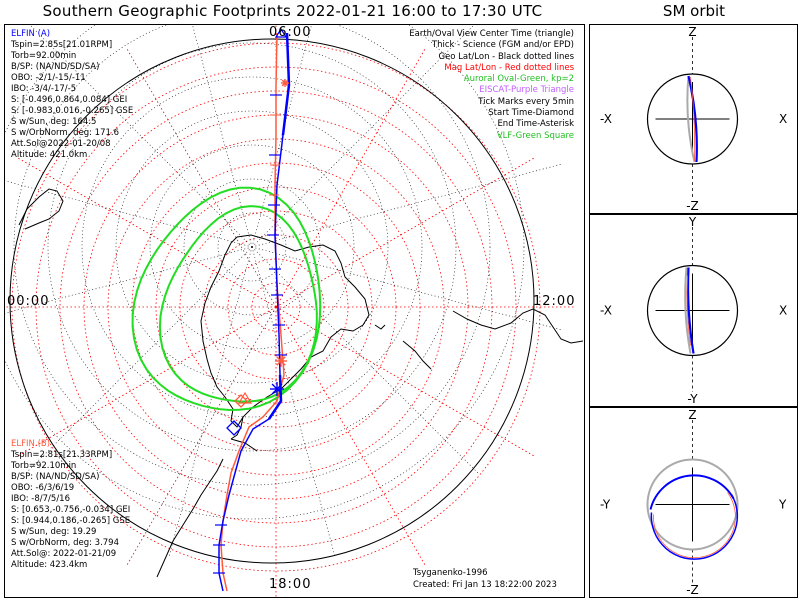  I want to click on orbit-panel-xy: Y -Y -X X, so click(693, 310).